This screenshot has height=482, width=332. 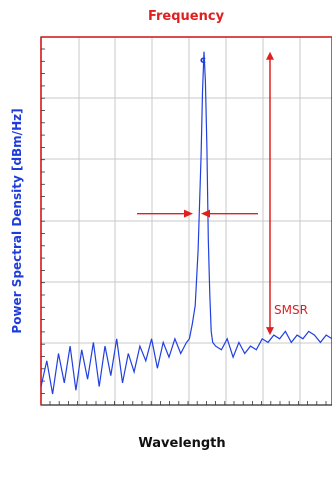 What do you see at coordinates (270, 331) in the screenshot?
I see `smsr-arrowhead-down` at bounding box center [270, 331].